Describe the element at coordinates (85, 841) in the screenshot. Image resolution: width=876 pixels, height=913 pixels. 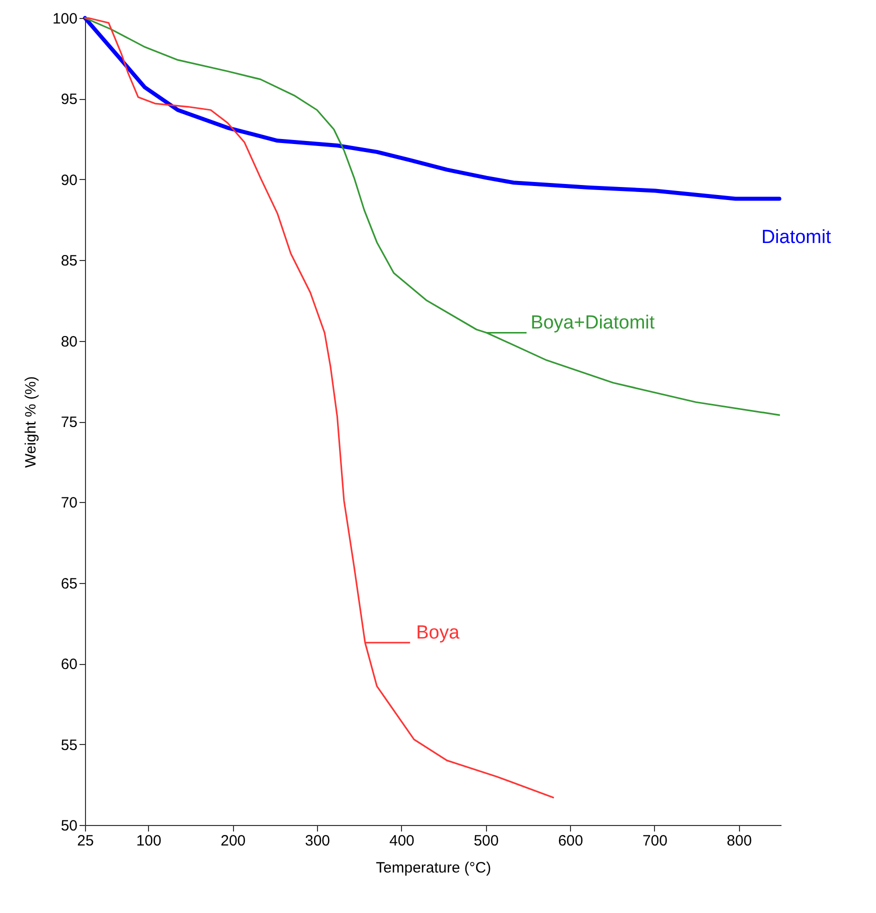
I see `x-tick-label: 25` at that location.